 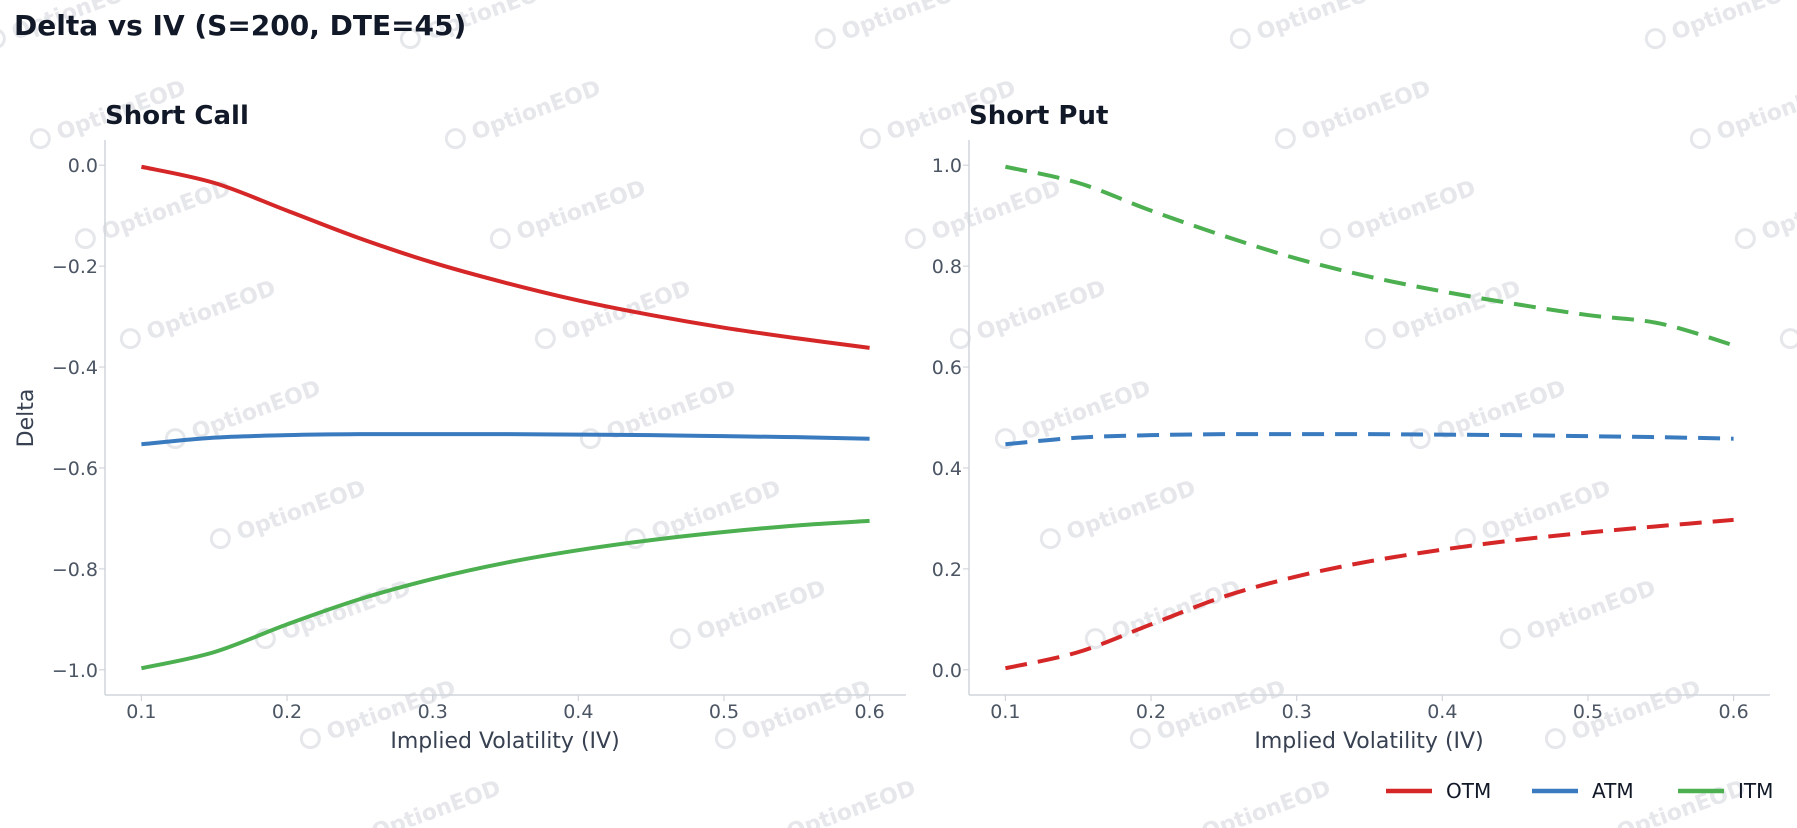 What do you see at coordinates (287, 712) in the screenshot?
I see `x-tick-label: 0.2` at bounding box center [287, 712].